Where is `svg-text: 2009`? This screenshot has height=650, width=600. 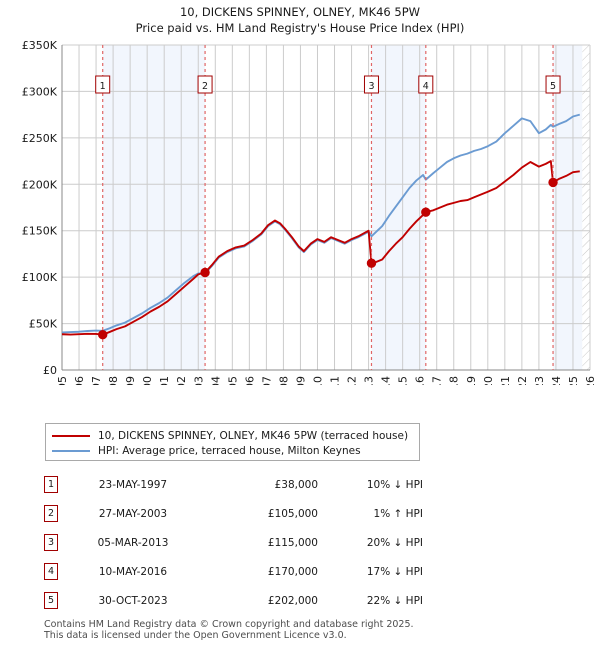 svg-text: 2009 is located at coordinates (300, 380).